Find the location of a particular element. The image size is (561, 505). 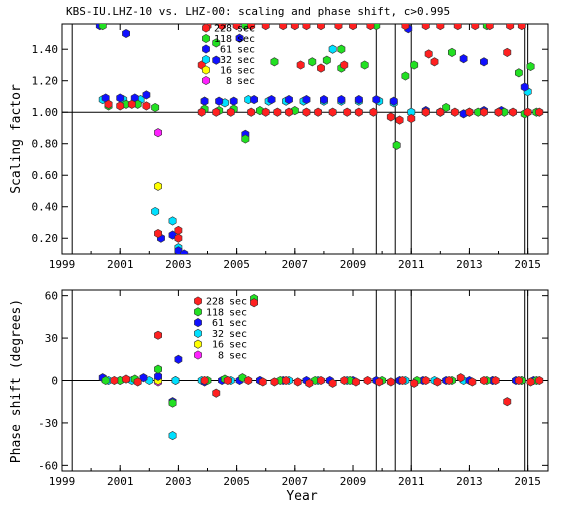

legend-label: 118 is located at coordinates (215, 312).